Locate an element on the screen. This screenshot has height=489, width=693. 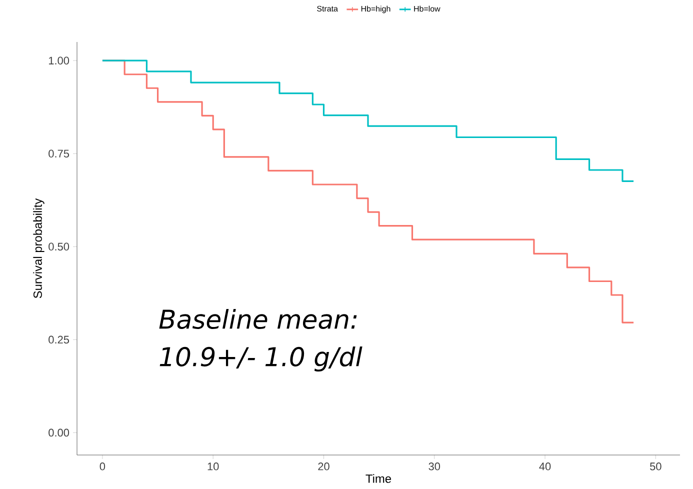
x-tick-label: 40 is located at coordinates (545, 466).